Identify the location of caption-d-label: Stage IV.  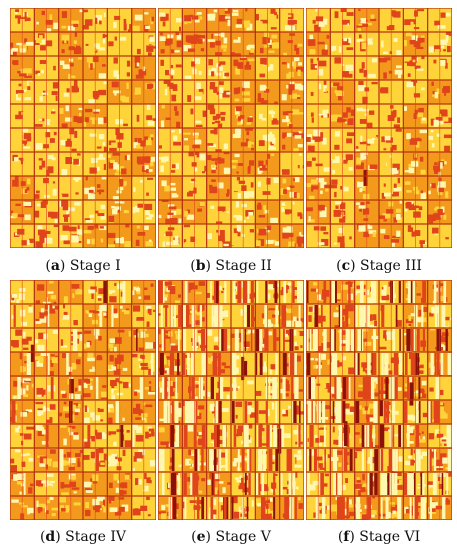
(96, 537).